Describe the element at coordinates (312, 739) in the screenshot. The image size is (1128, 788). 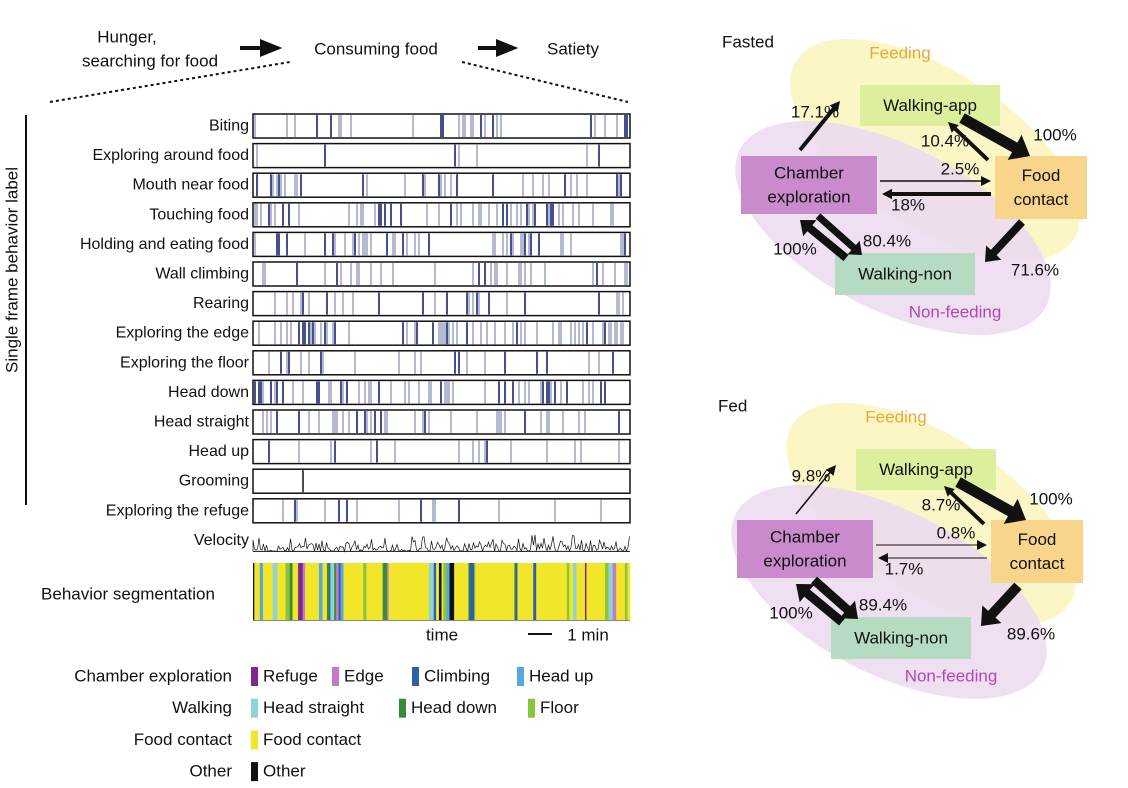
I see `legend-label: Food contact` at that location.